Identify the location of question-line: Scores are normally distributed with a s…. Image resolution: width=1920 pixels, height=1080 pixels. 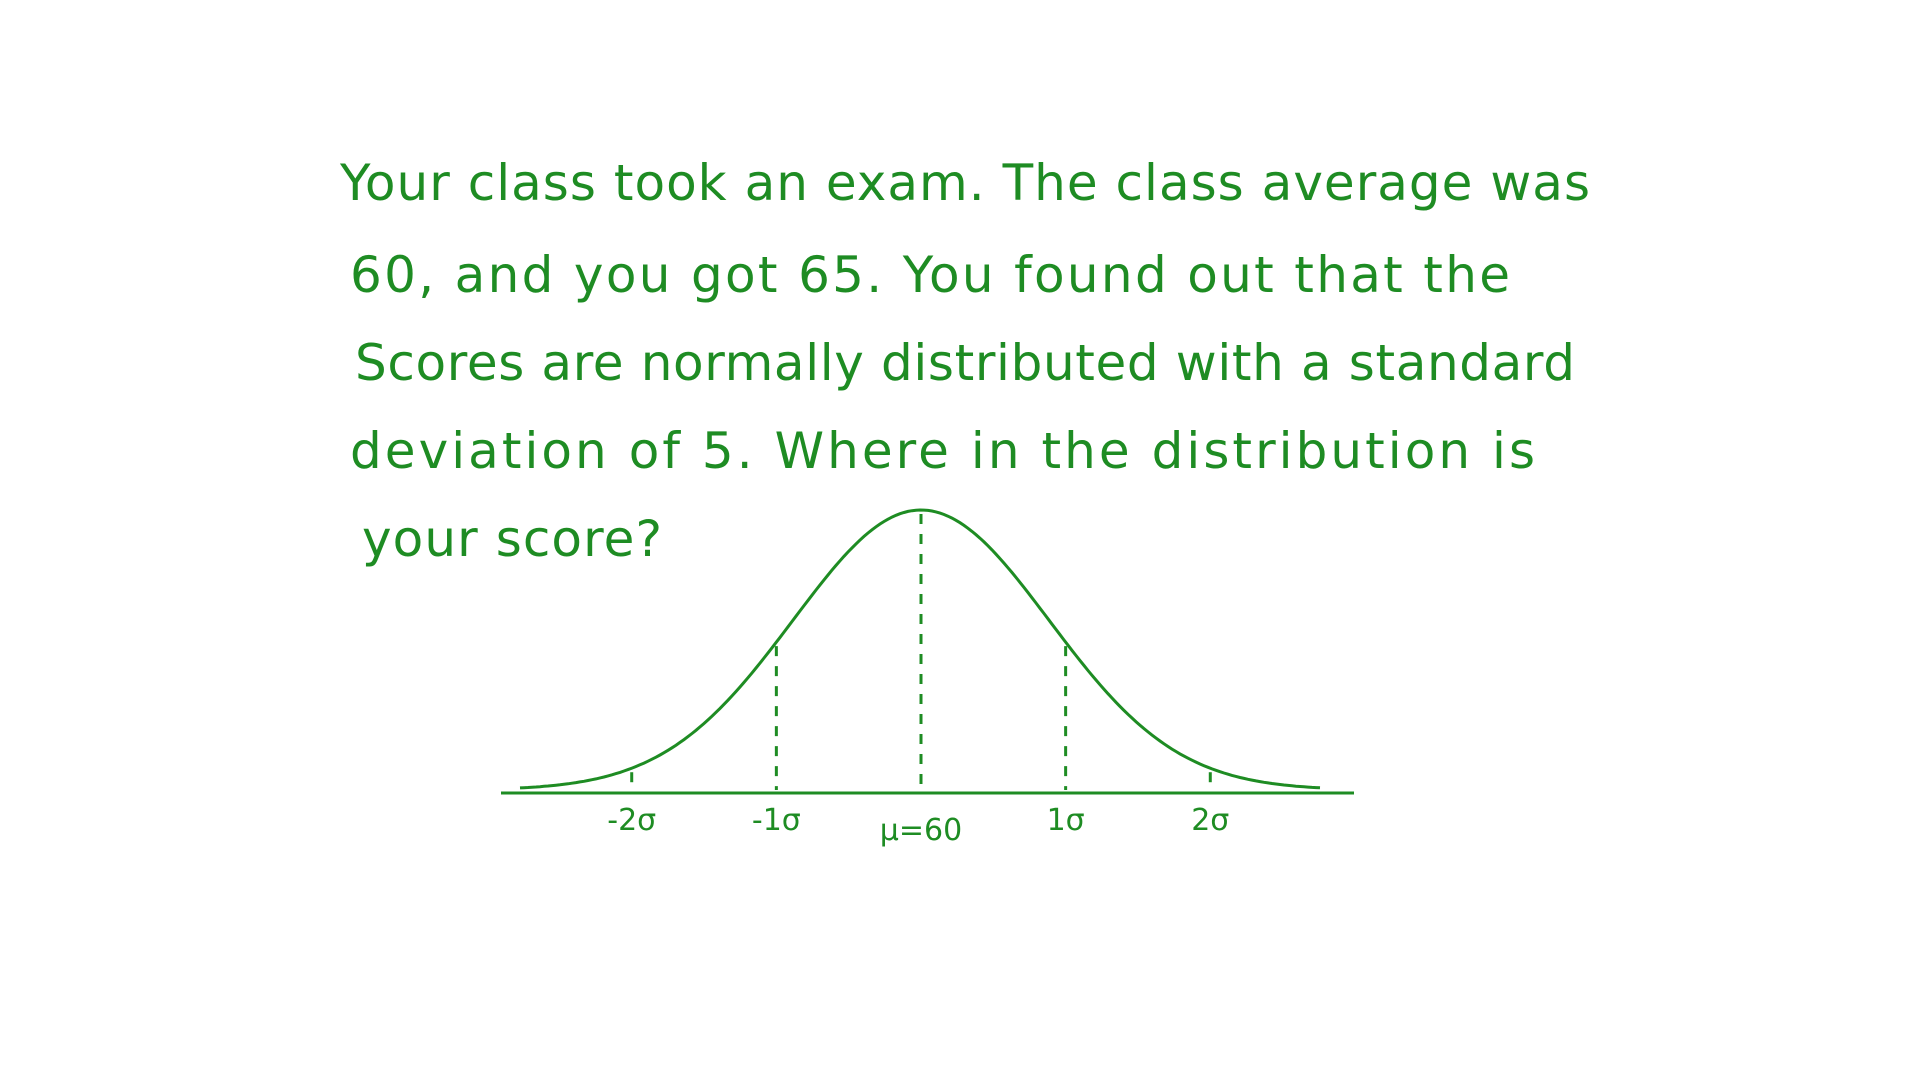
(965, 363).